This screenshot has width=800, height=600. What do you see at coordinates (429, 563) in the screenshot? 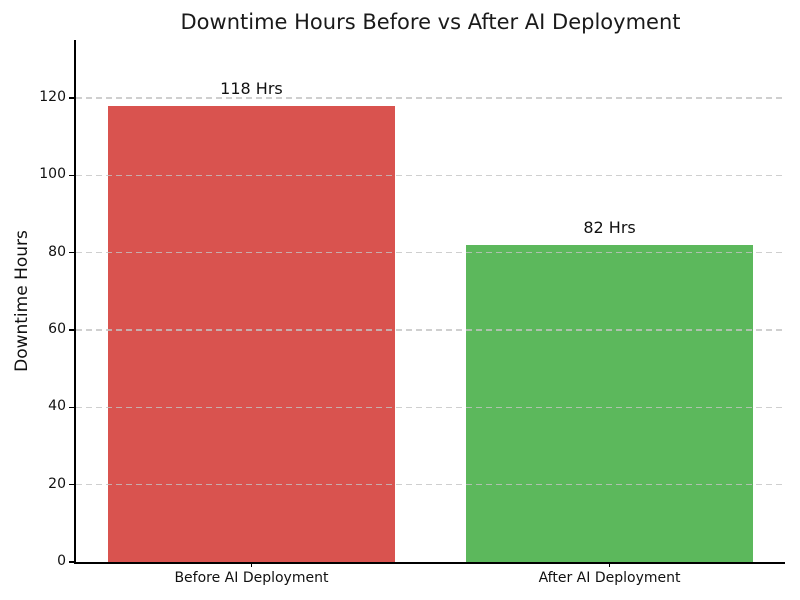
I see `bottom-spine` at bounding box center [429, 563].